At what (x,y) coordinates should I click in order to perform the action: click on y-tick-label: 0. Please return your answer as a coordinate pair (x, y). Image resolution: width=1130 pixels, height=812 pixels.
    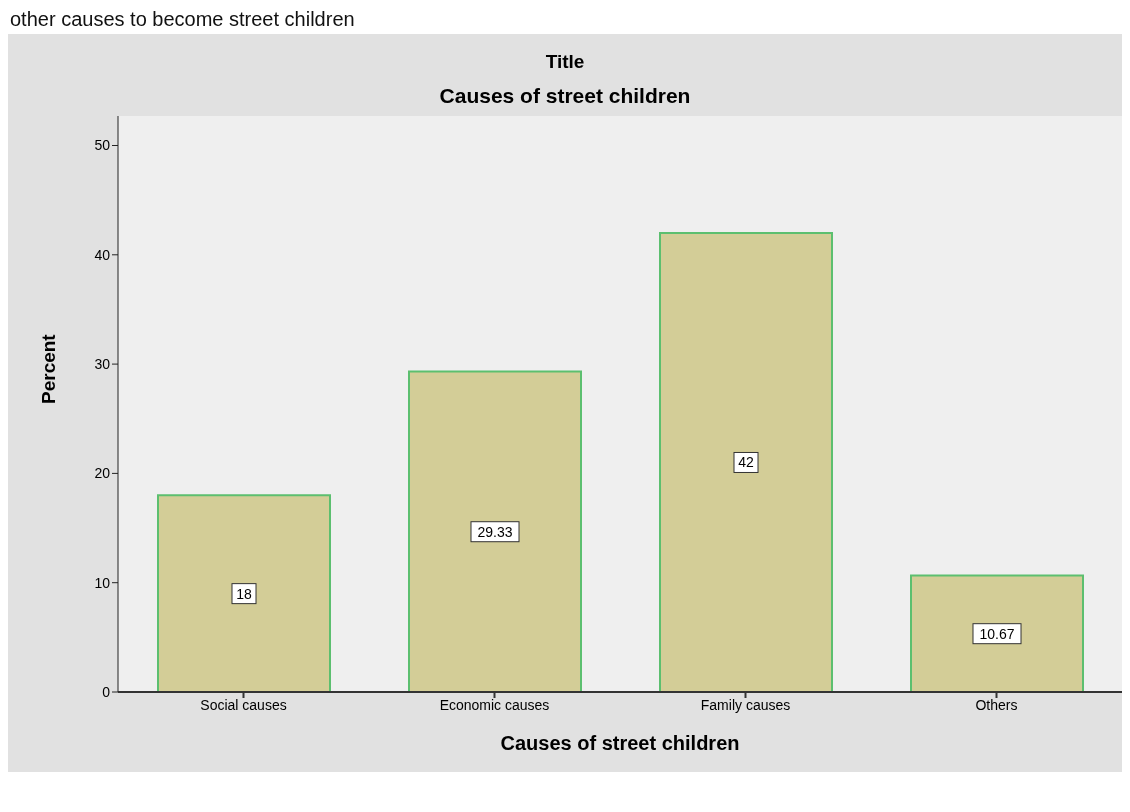
    Looking at the image, I should click on (106, 691).